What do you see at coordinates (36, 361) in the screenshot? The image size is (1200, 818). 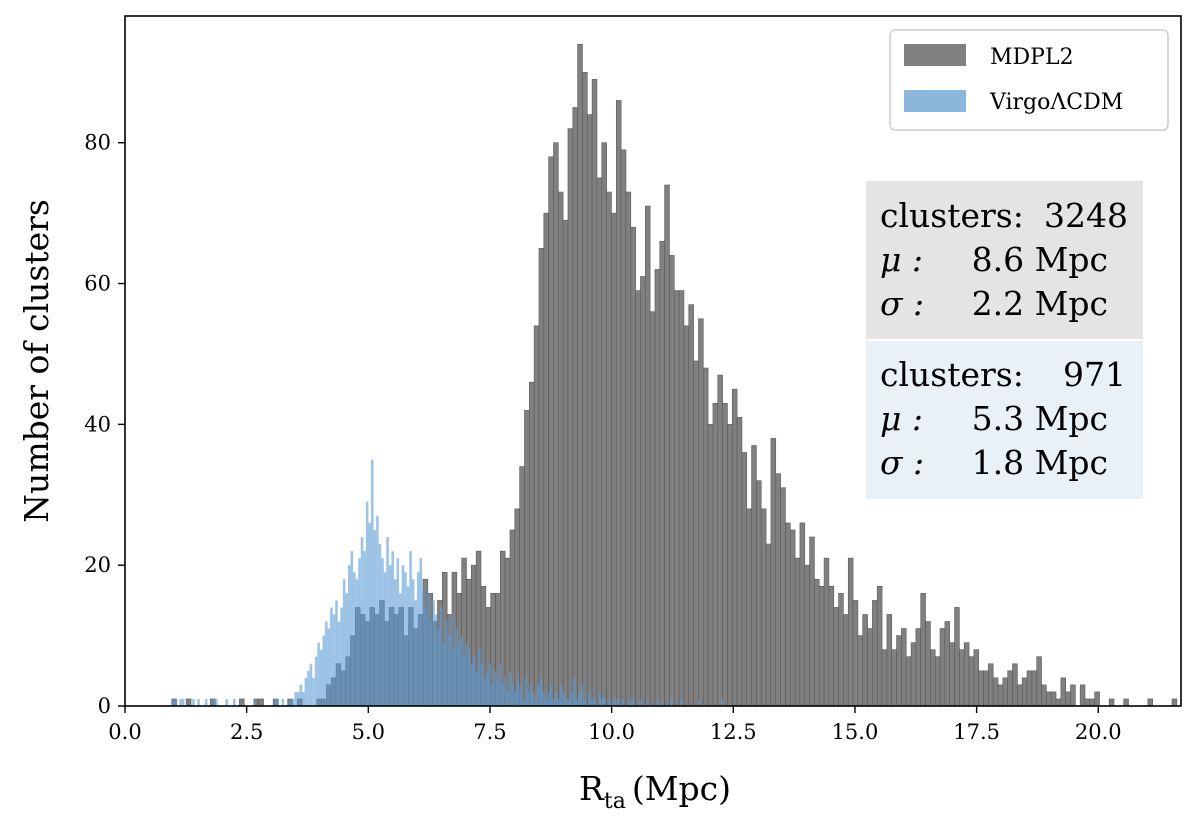 I see `y-axis-title: Number of clusters` at bounding box center [36, 361].